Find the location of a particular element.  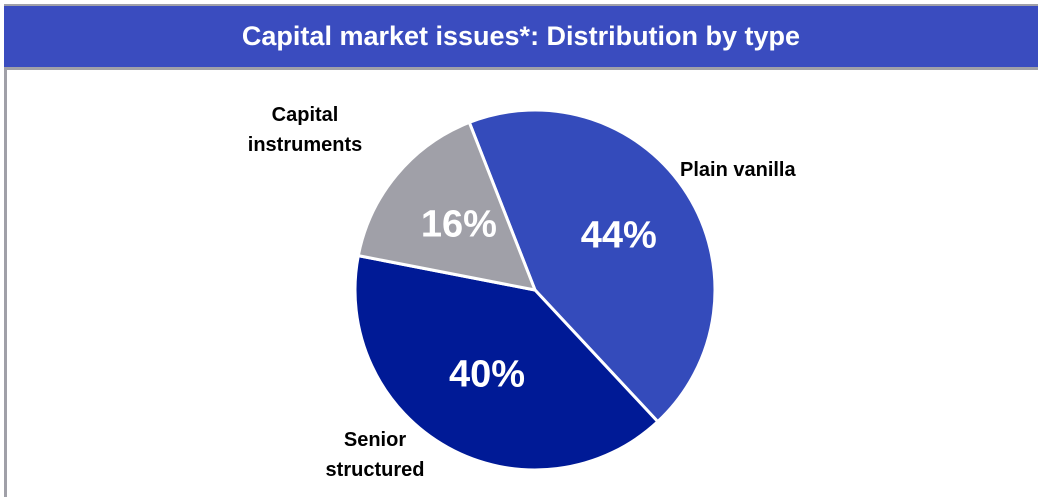

category-label: Plain vanilla is located at coordinates (738, 170).